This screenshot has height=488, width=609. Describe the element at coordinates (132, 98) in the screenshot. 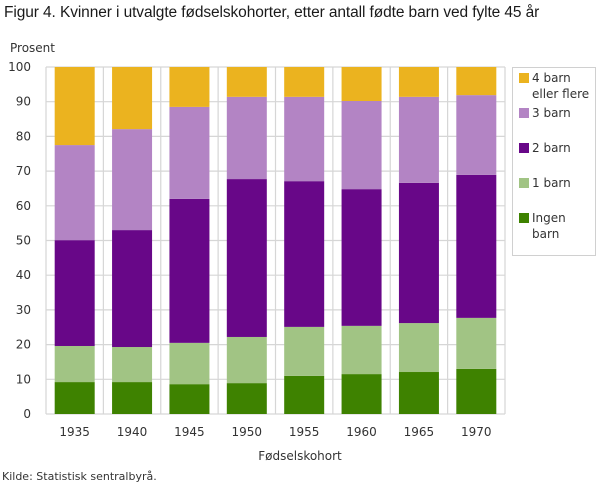

I see `bar-1940-4-barn-eller-flere` at that location.